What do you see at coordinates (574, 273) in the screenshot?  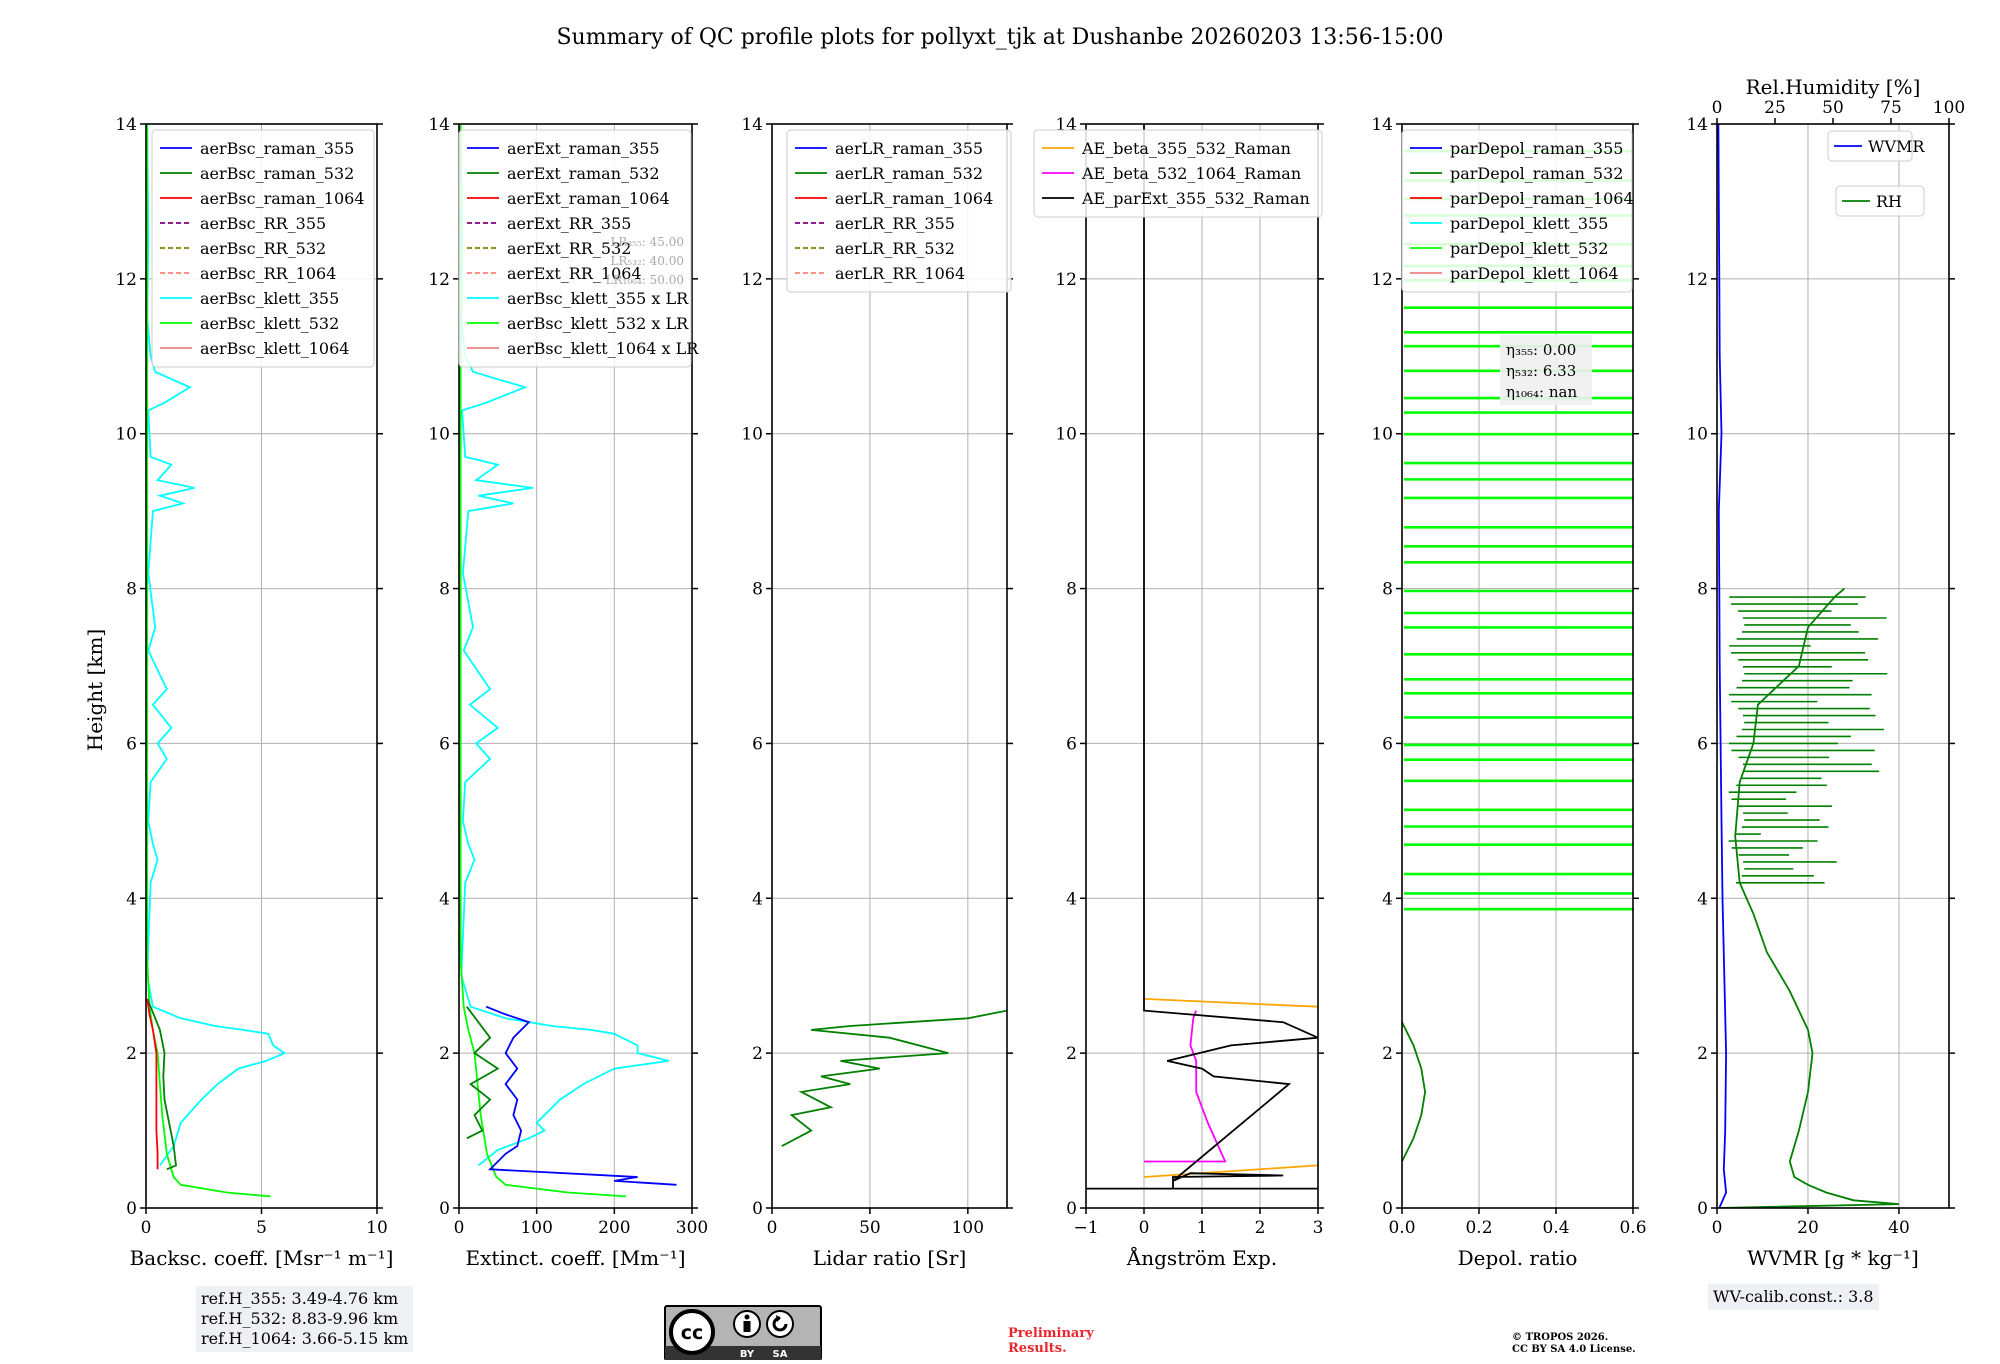 I see `legend-entry: aerExt_RR_1064` at bounding box center [574, 273].